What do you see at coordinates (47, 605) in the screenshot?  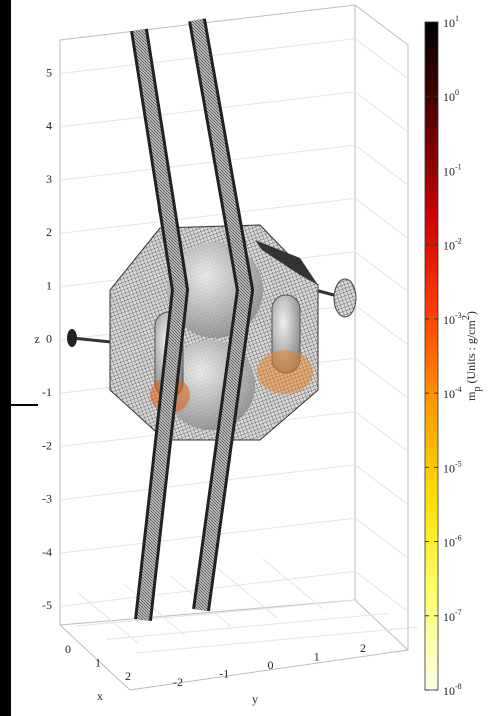 I see `z-tick-label: -5` at bounding box center [47, 605].